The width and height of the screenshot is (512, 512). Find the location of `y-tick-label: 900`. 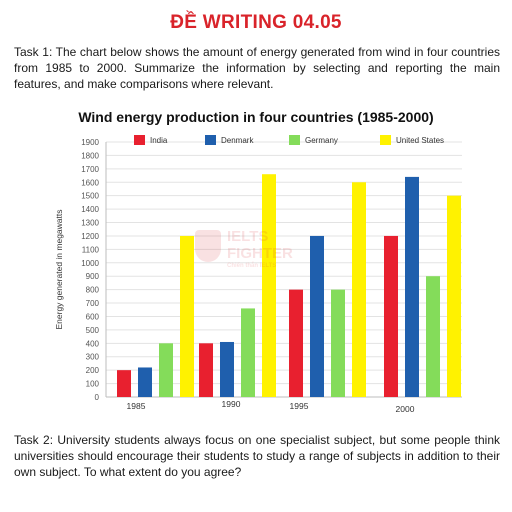

y-tick-label: 900 is located at coordinates (93, 276).